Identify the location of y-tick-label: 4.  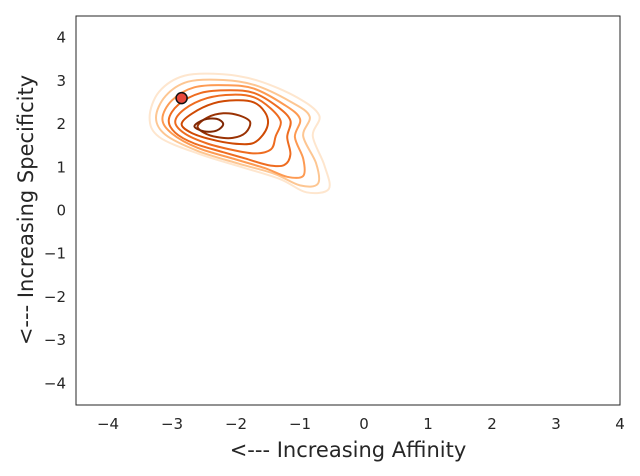
(61, 38).